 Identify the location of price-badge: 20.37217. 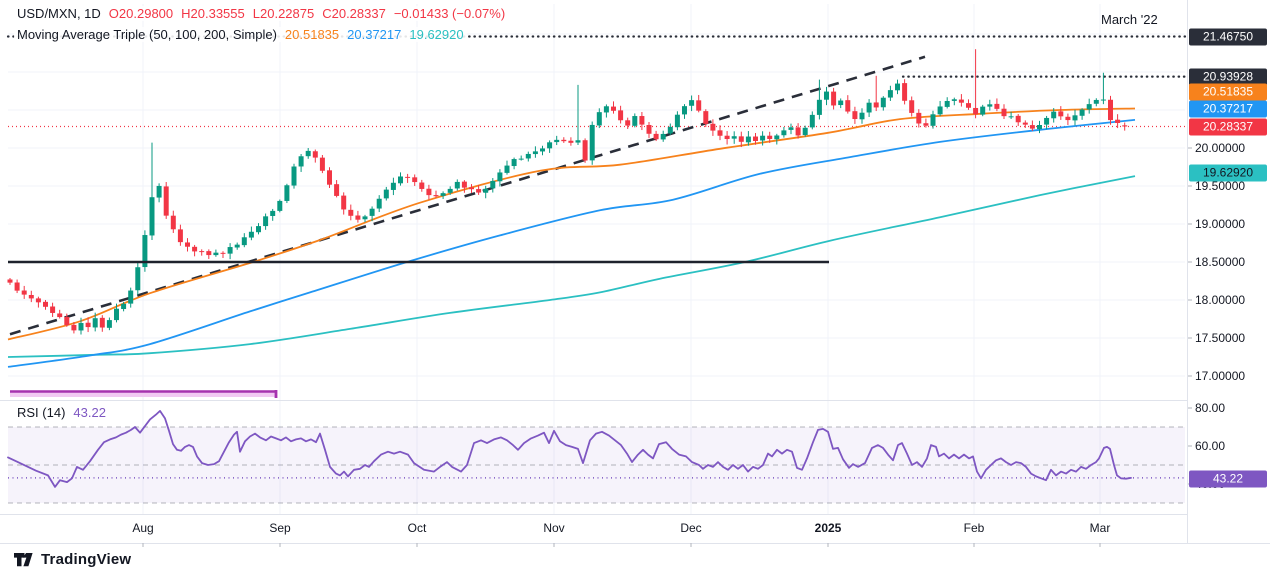
(1228, 108).